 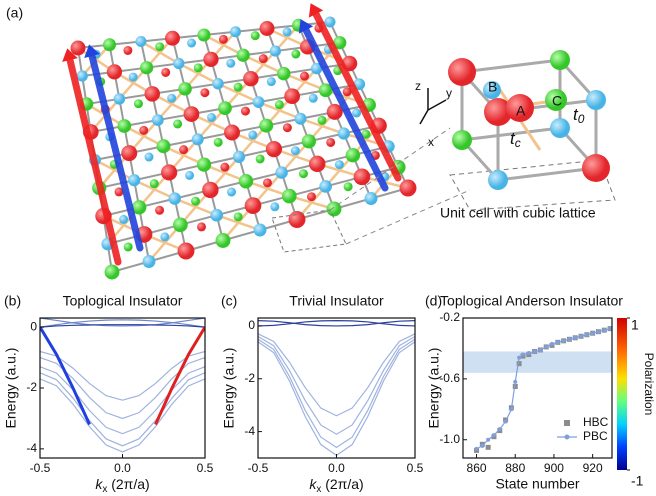 What do you see at coordinates (492, 87) in the screenshot?
I see `site-label: B` at bounding box center [492, 87].